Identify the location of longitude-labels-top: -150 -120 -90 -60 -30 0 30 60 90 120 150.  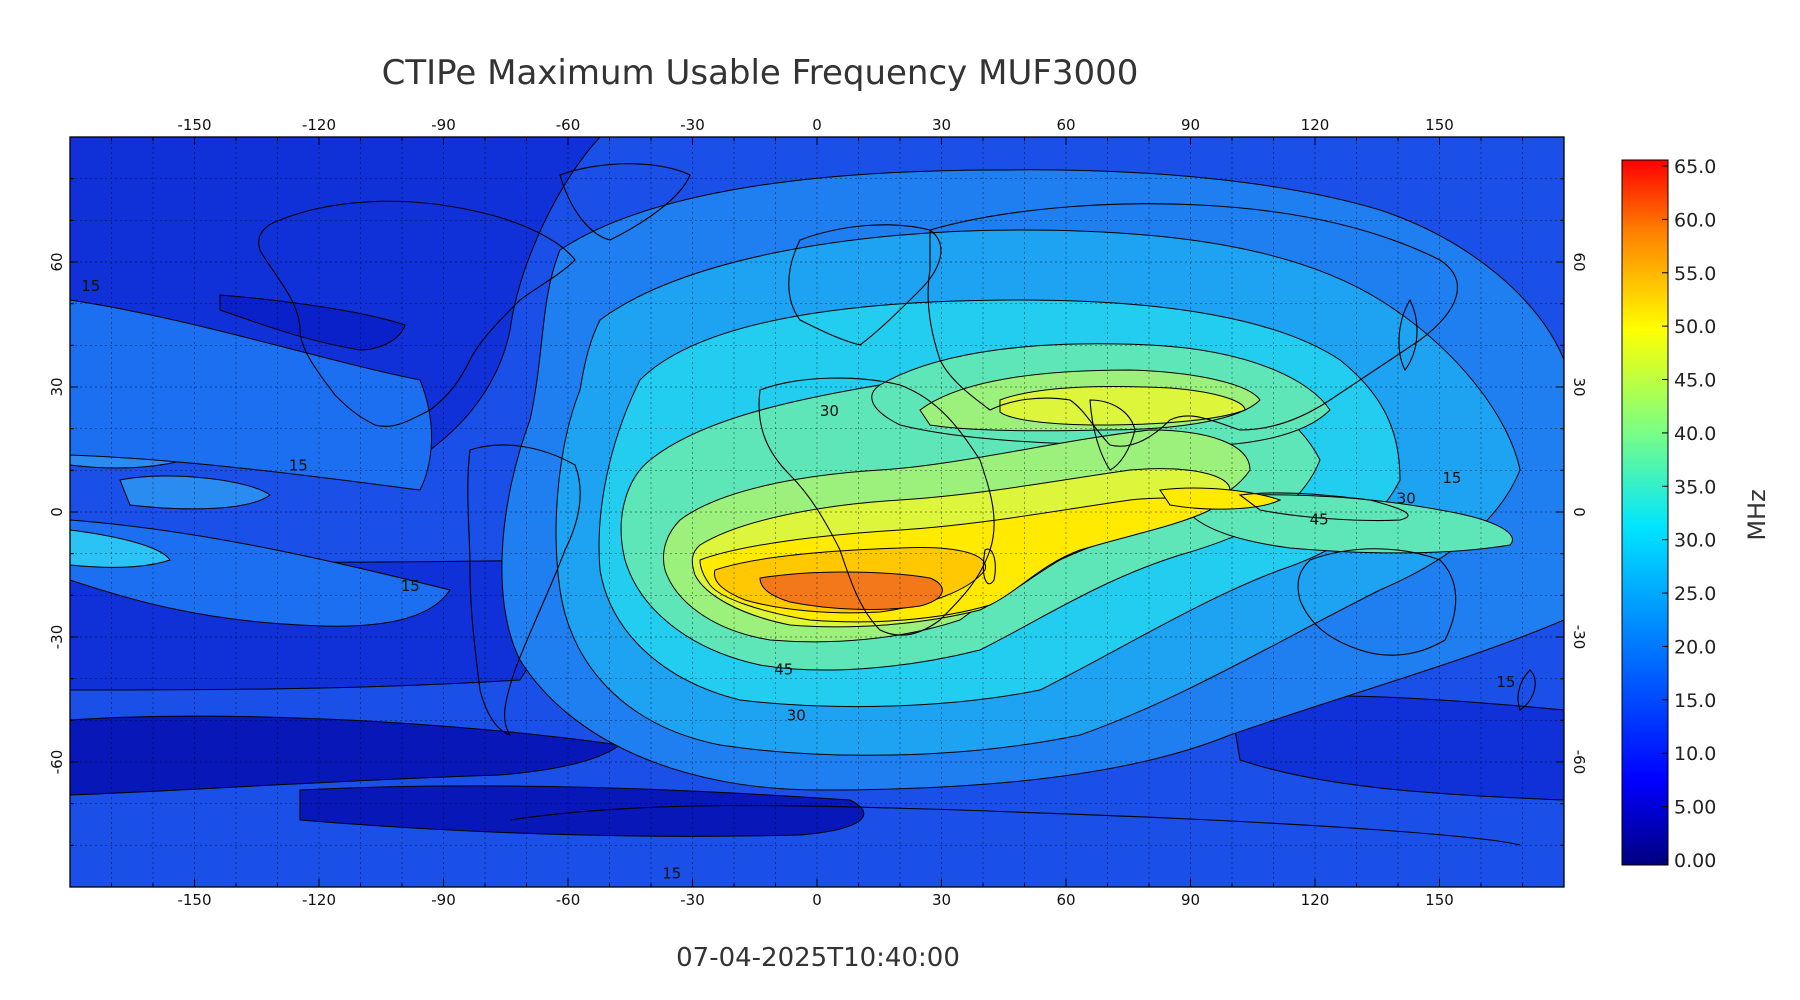
(815, 125).